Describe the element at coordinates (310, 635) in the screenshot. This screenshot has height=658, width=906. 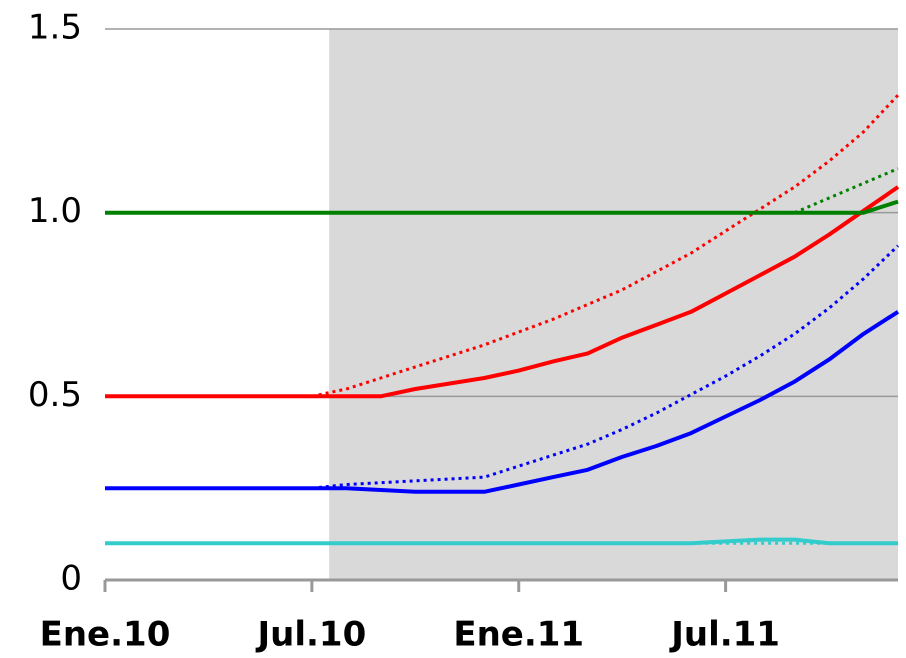
I see `x-tick-label: Jul.10` at that location.